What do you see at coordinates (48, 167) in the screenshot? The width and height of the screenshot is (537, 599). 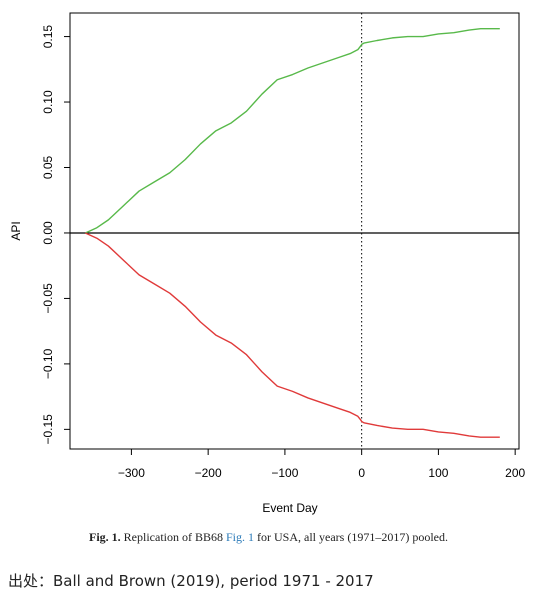 I see `y-tick-label: 0.05` at bounding box center [48, 167].